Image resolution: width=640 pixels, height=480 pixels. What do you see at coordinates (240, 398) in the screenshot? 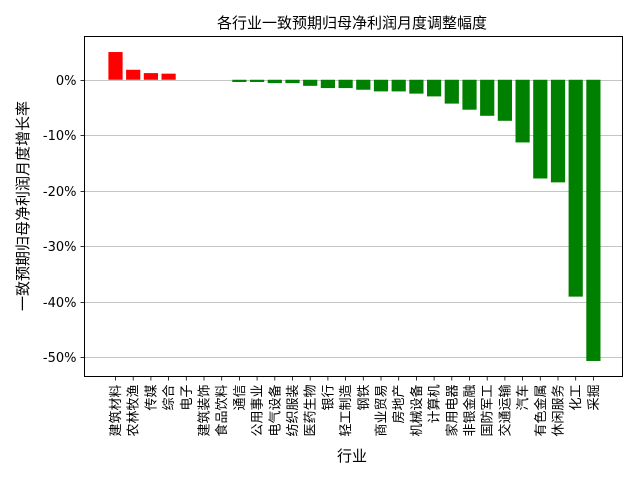
I see `x-tick-label: 通信` at bounding box center [240, 398].